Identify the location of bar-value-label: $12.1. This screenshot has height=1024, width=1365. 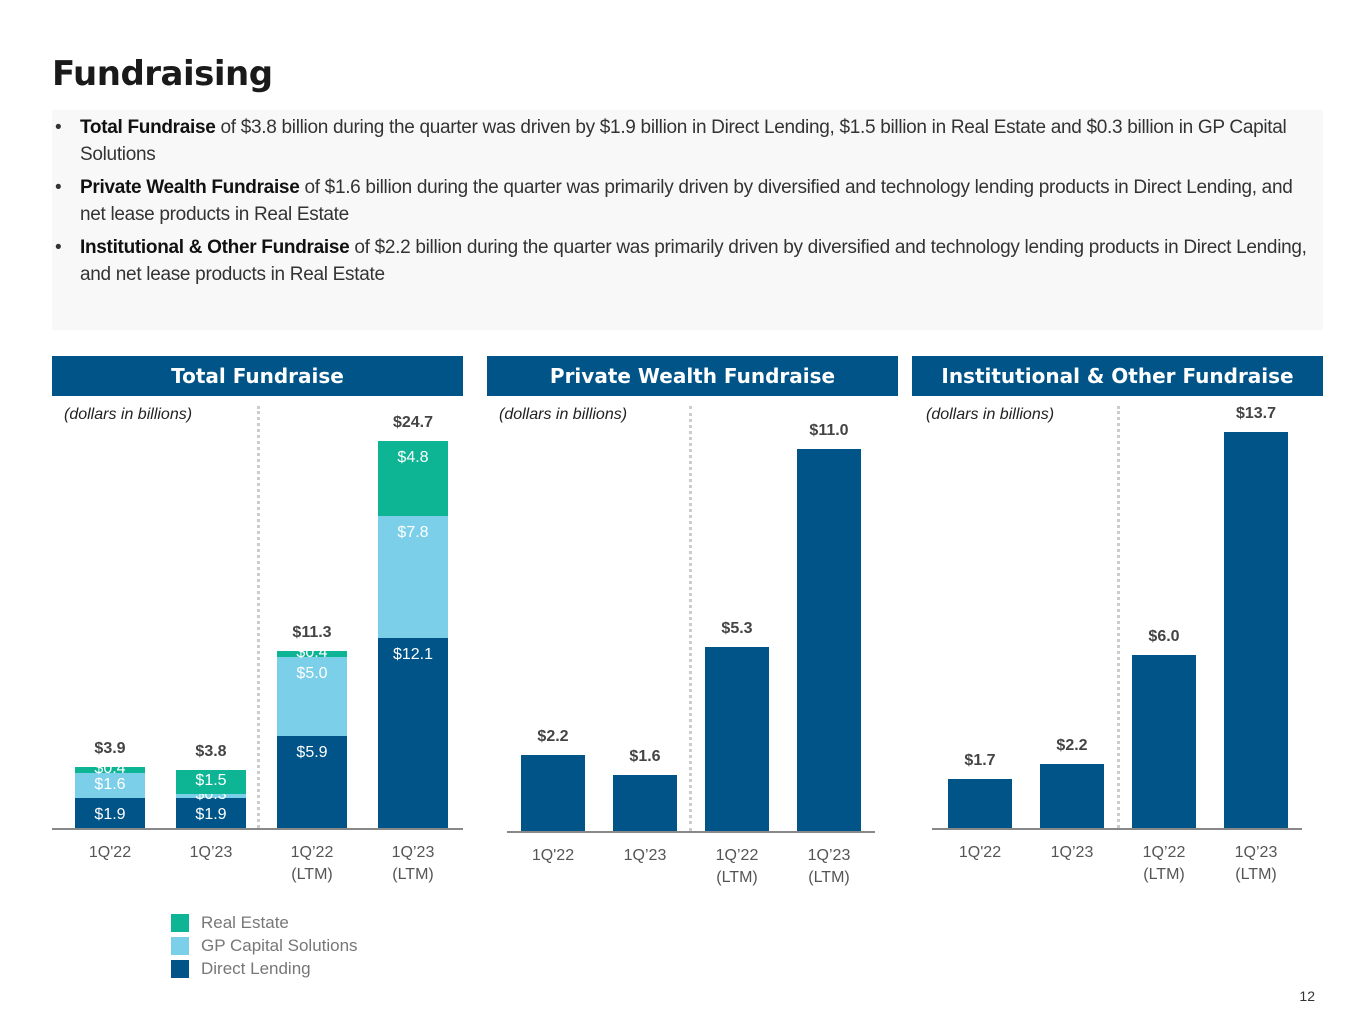
(413, 655).